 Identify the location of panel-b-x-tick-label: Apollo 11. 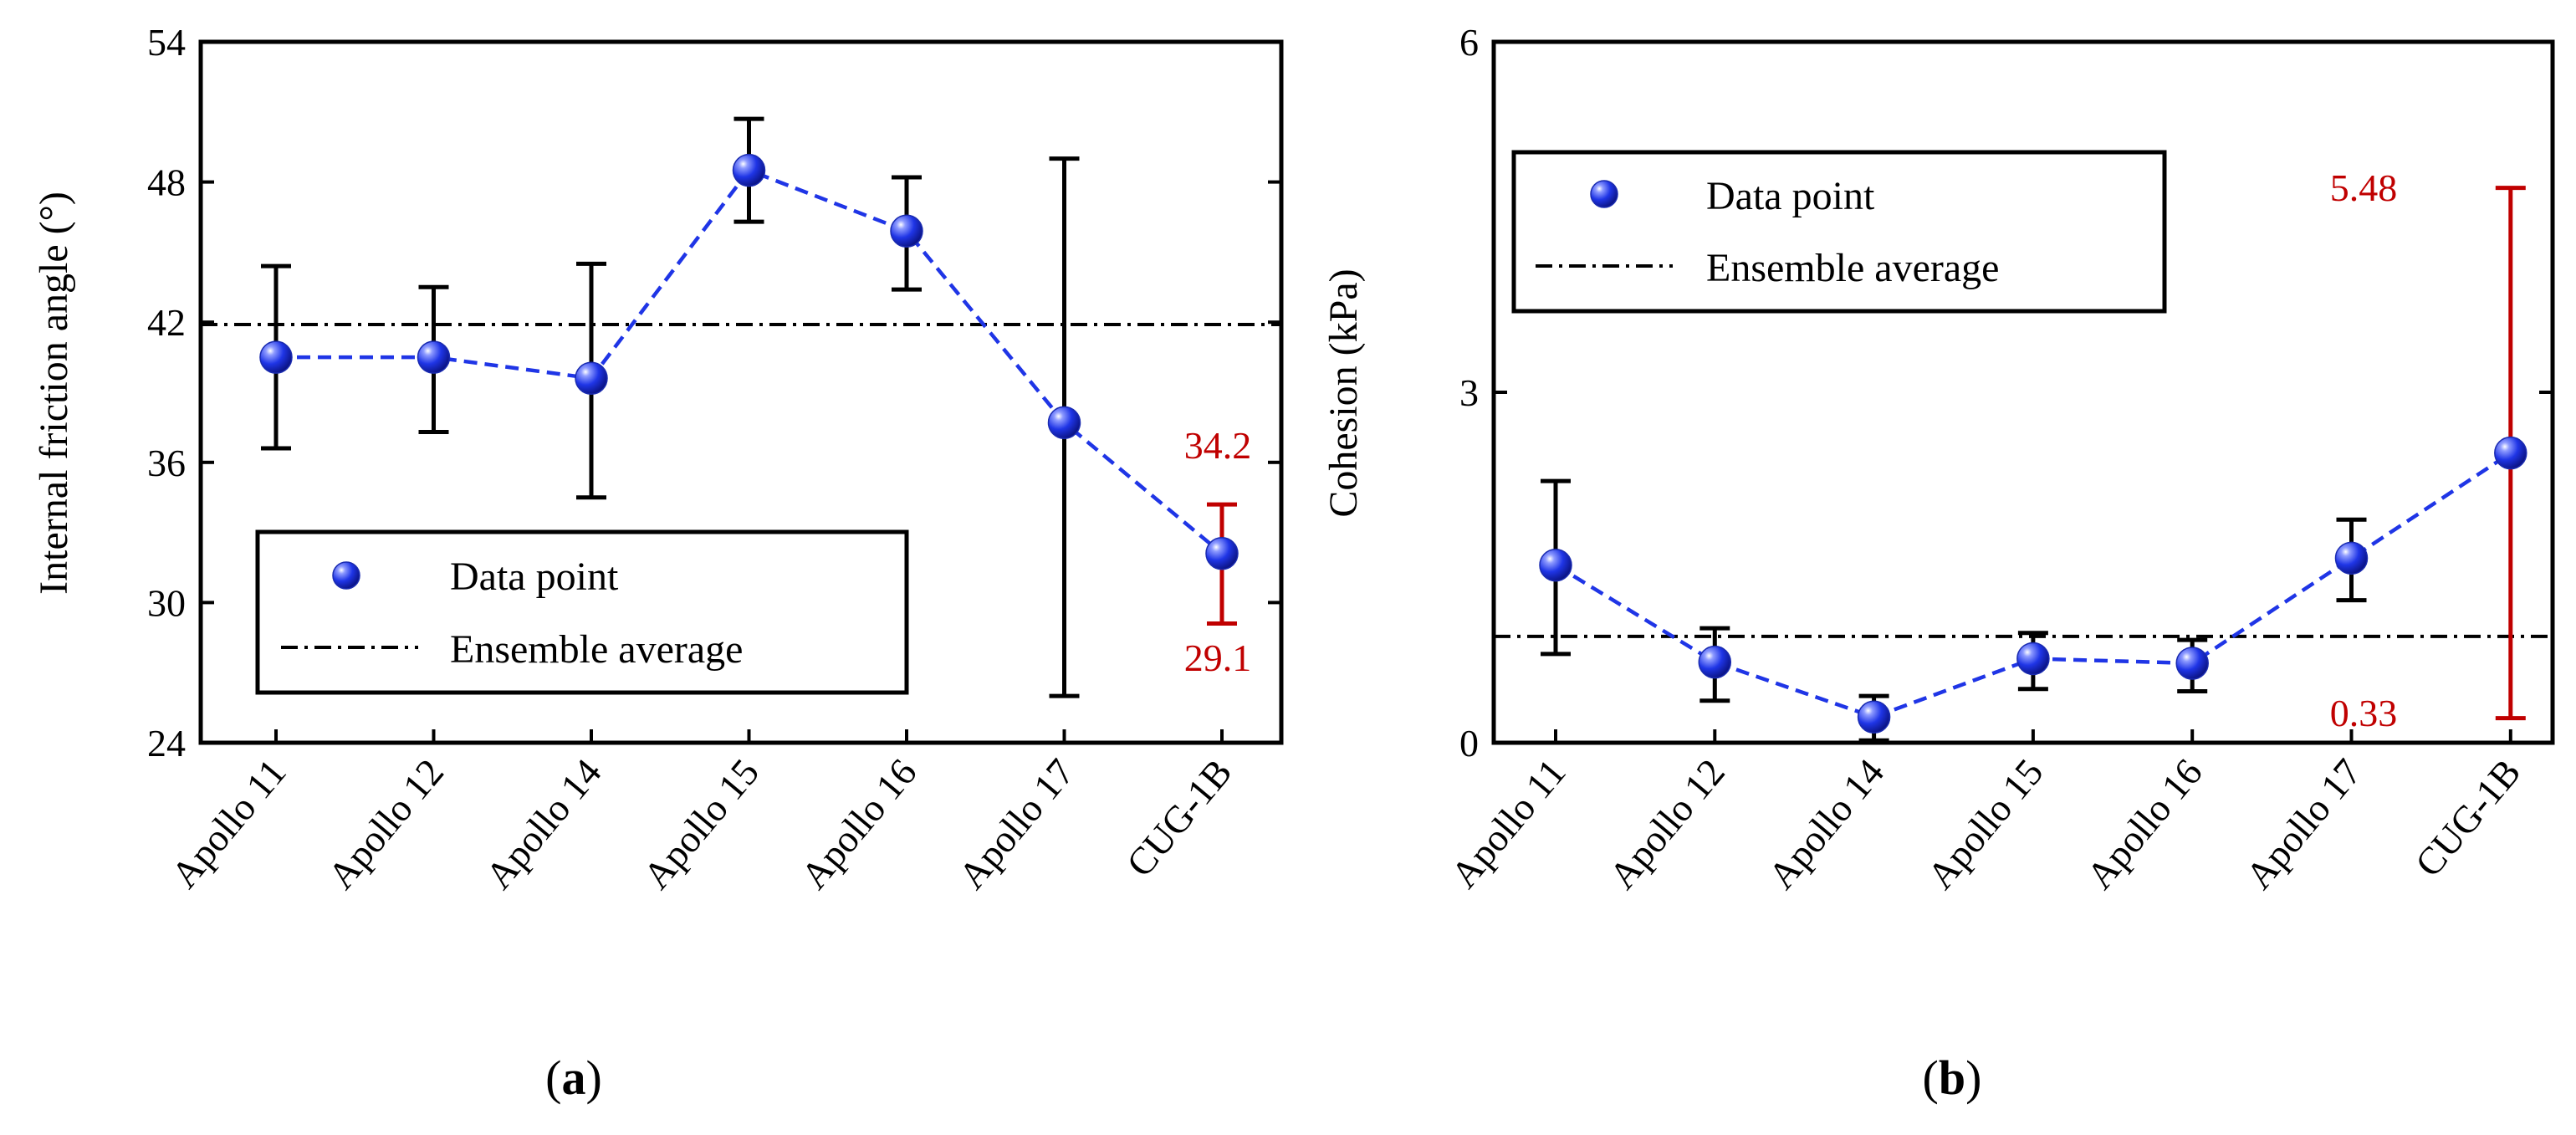
(1508, 823).